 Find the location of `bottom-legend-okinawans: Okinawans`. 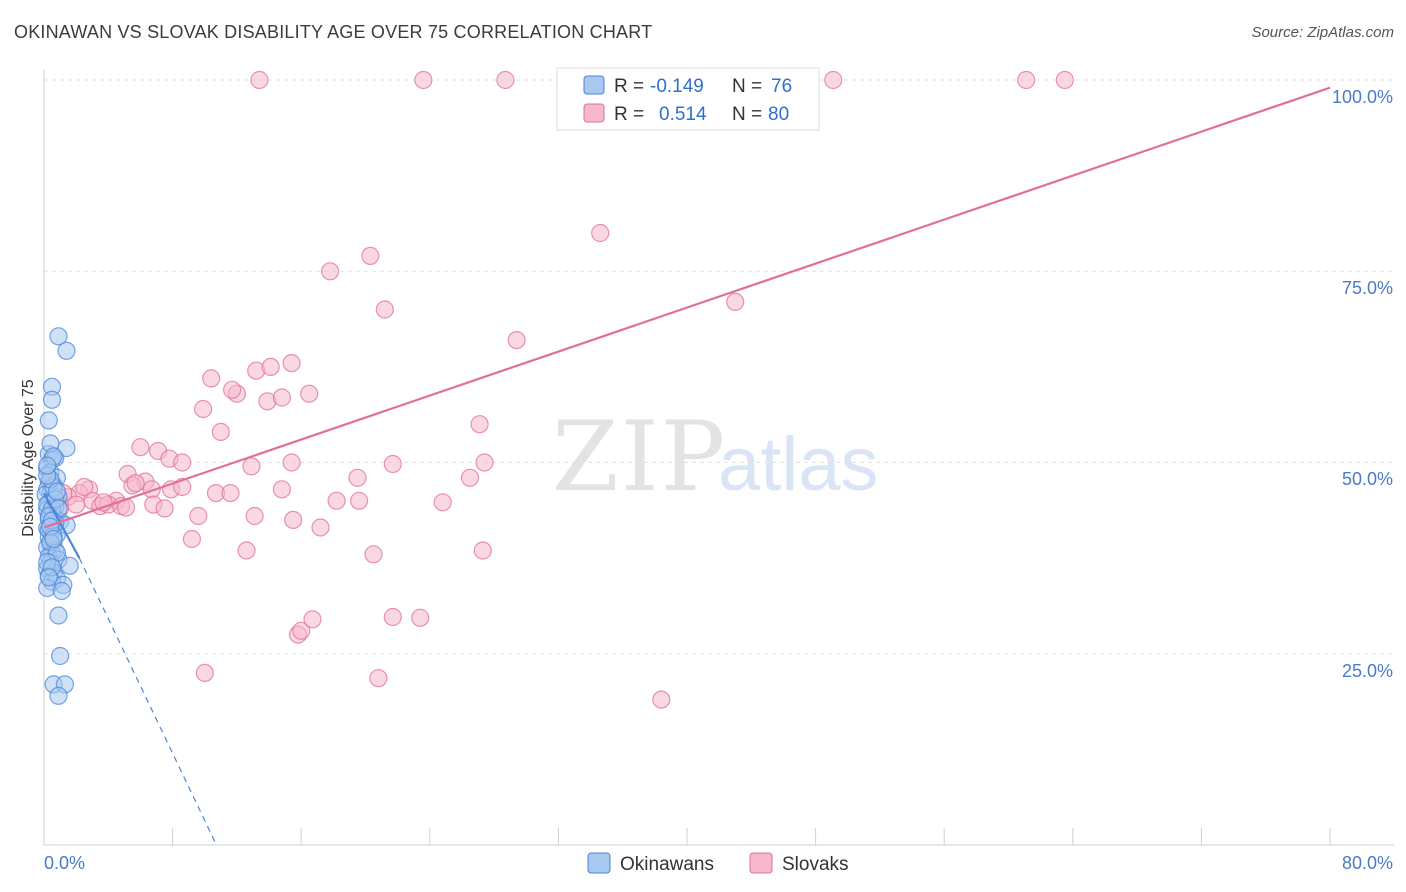

bottom-legend-okinawans: Okinawans is located at coordinates (667, 864).